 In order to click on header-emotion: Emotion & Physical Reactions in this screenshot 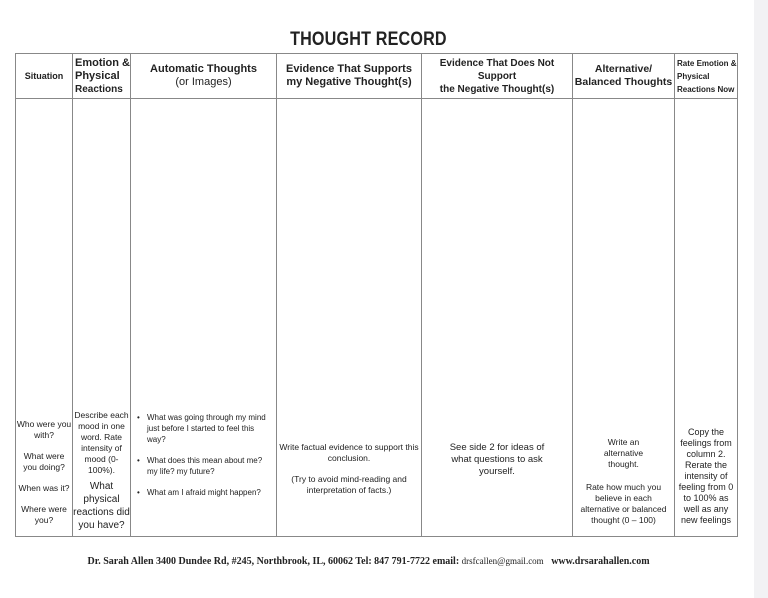, I will do `click(101, 76)`.